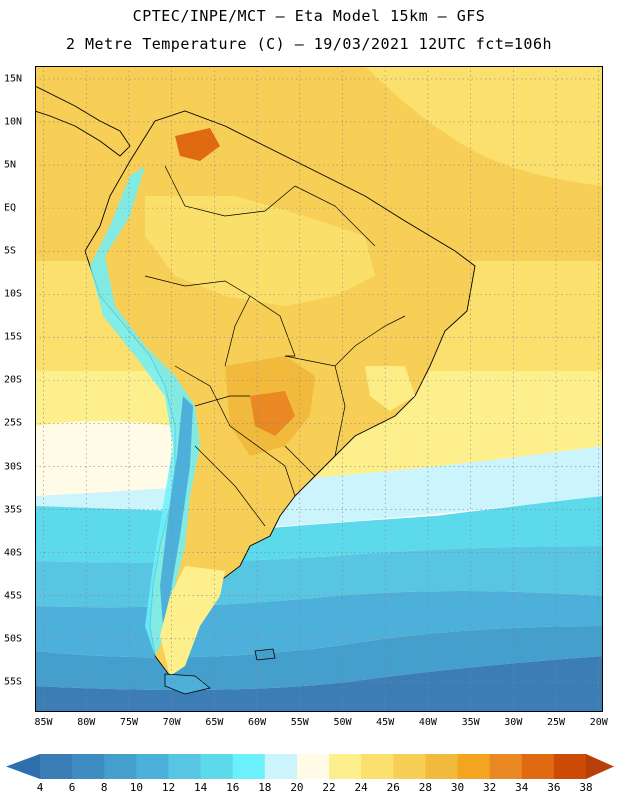  What do you see at coordinates (393, 787) in the screenshot?
I see `colorbar-label: 26` at bounding box center [393, 787].